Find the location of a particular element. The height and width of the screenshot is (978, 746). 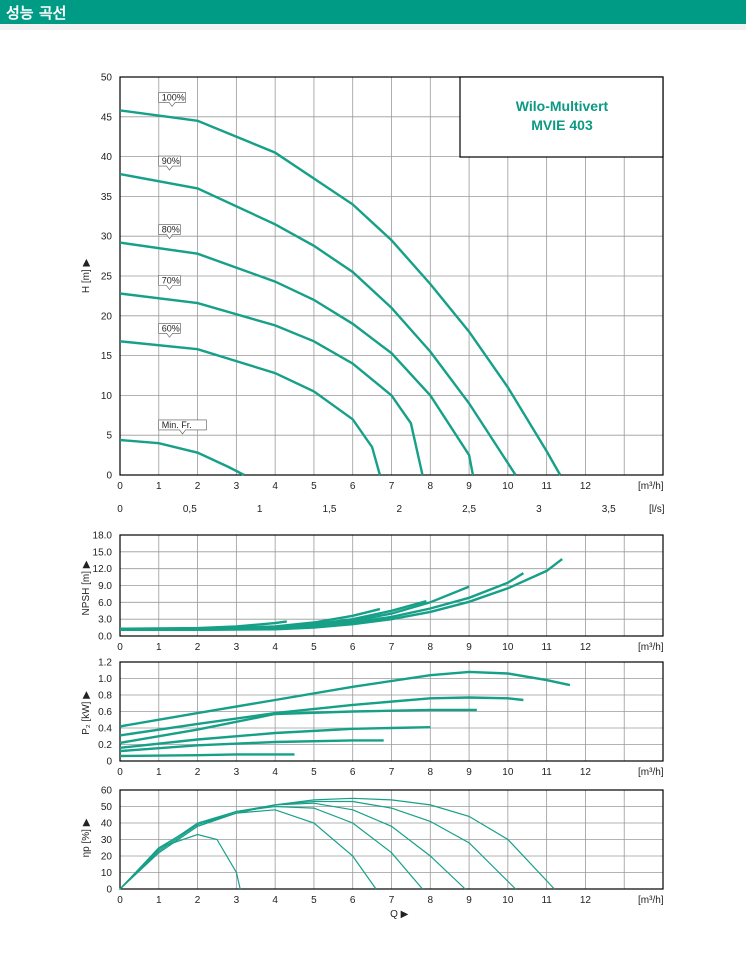

y-tick-label: 9.0 is located at coordinates (105, 586).